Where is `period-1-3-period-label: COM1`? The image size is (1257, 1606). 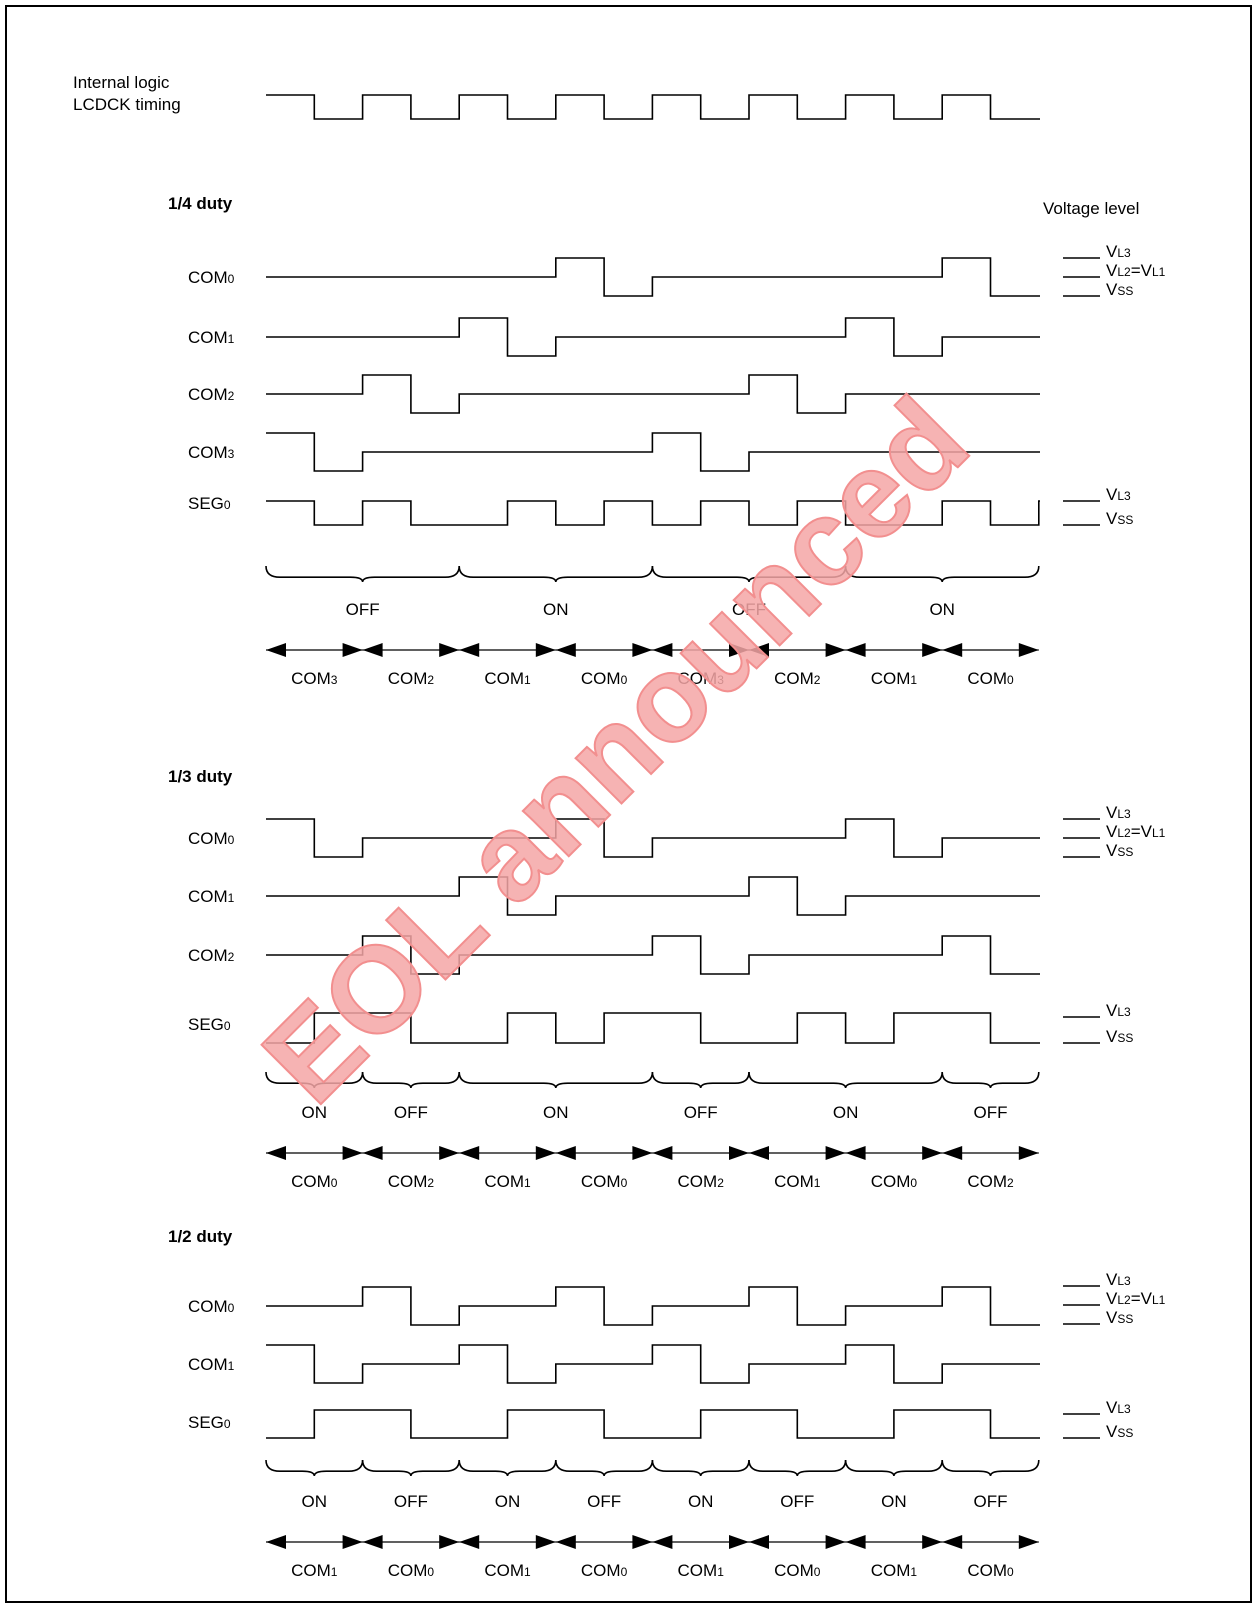 period-1-3-period-label: COM1 is located at coordinates (797, 1181).